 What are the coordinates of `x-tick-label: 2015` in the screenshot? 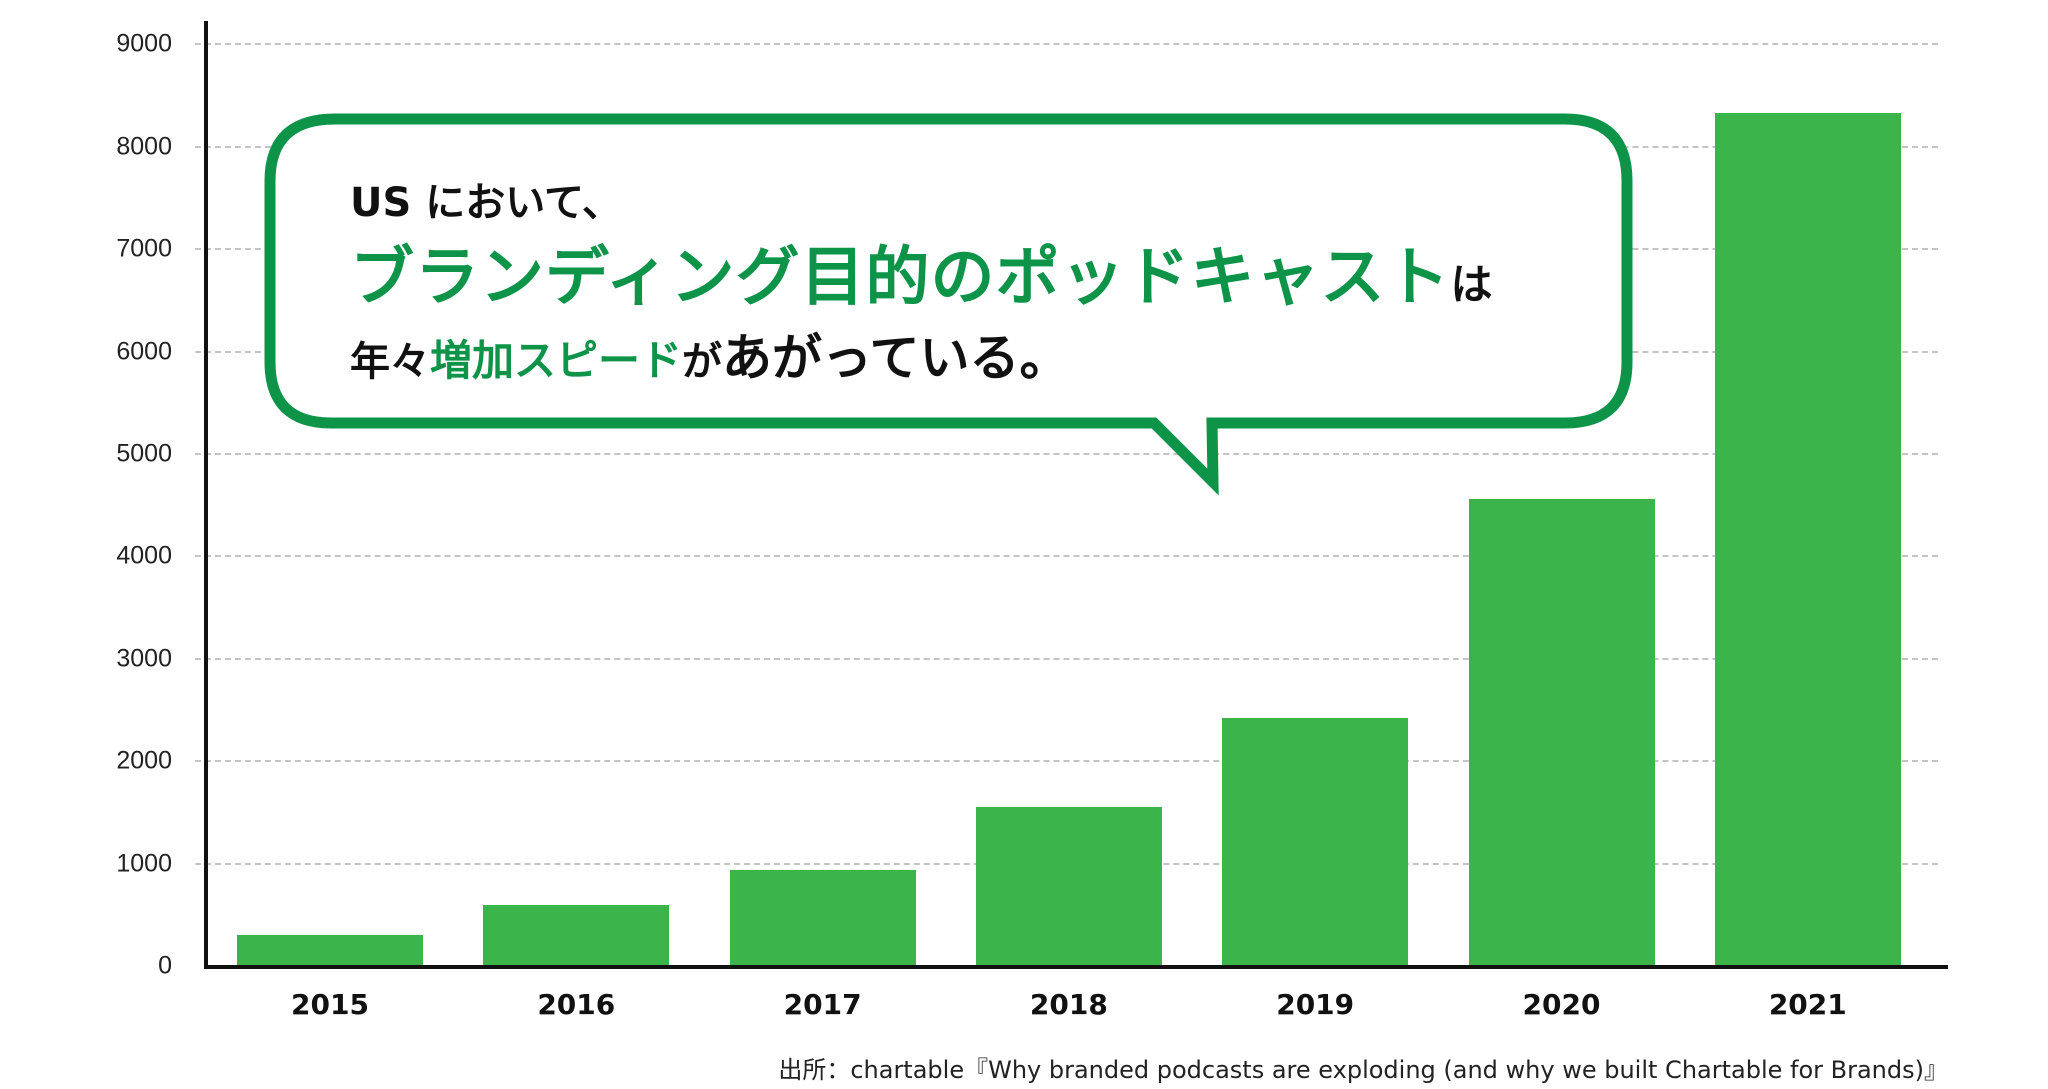 It's located at (330, 1004).